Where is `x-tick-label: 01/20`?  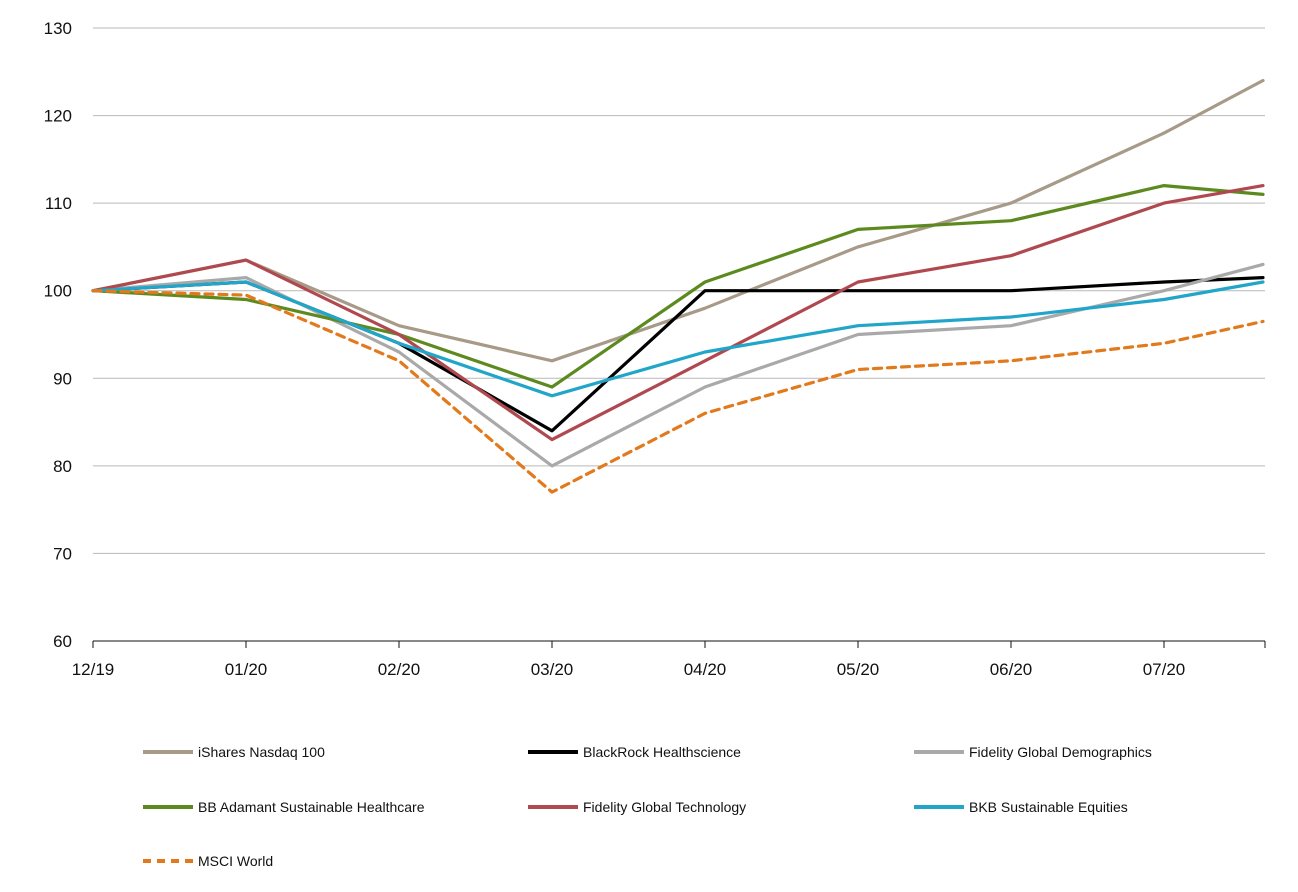
x-tick-label: 01/20 is located at coordinates (246, 669).